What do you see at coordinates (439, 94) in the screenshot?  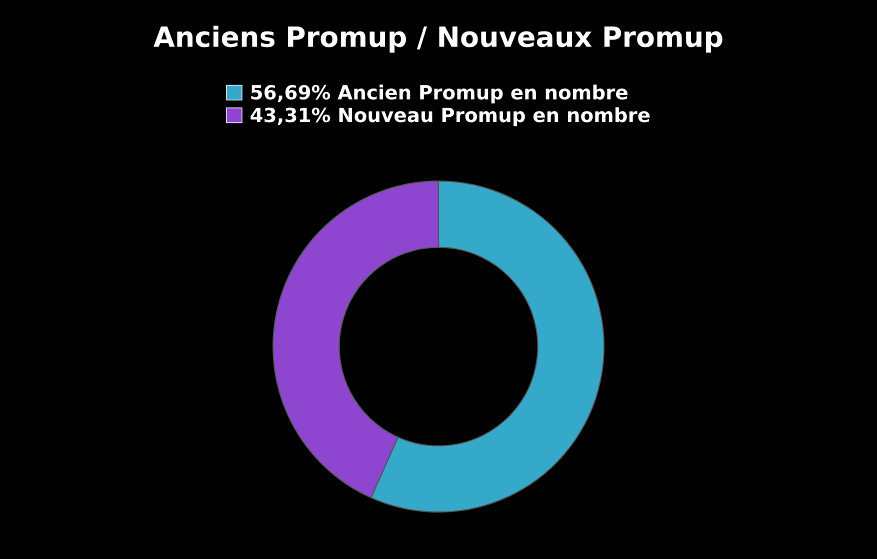 I see `legend-label: 56,69% Ancien Promup en nombre` at bounding box center [439, 94].